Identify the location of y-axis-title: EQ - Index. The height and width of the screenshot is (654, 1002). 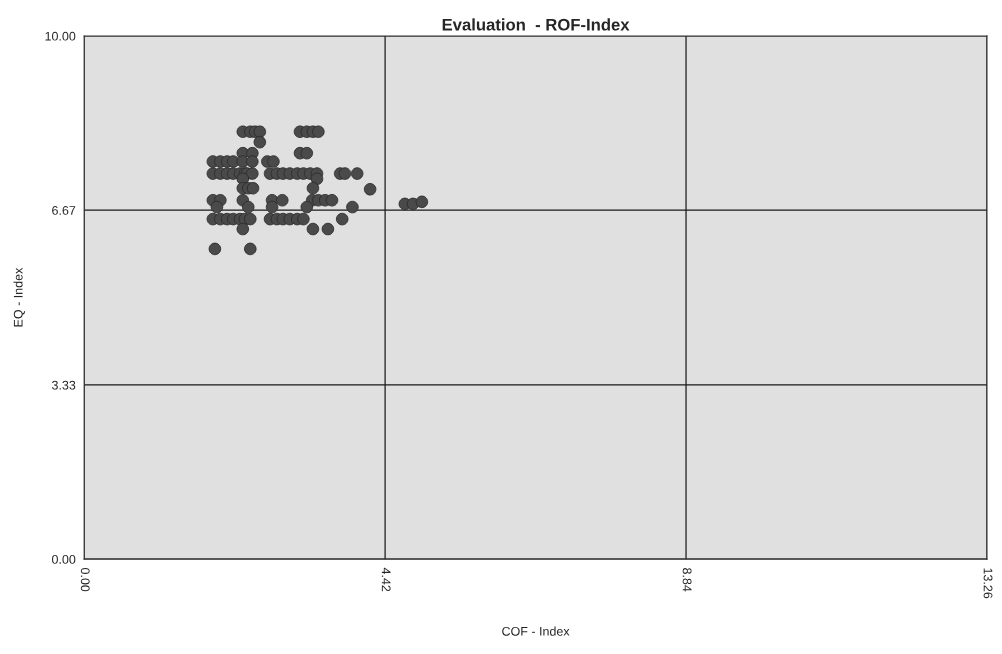
(19, 297).